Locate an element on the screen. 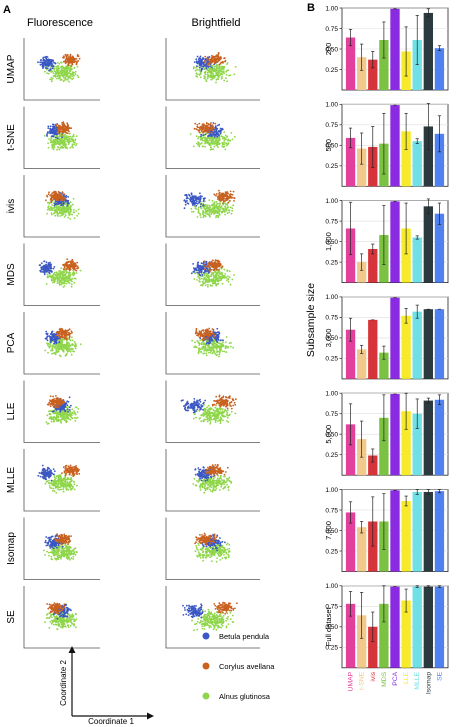 The image size is (474, 727). scatter-panel-axes is located at coordinates (212, 411).